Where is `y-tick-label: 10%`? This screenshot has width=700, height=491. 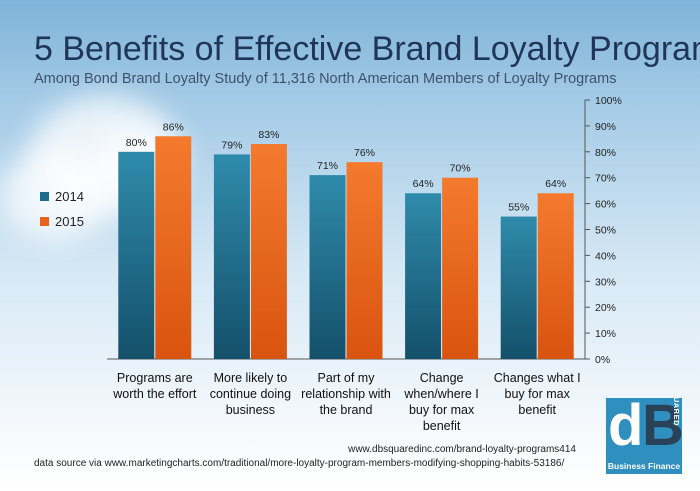
y-tick-label: 10% is located at coordinates (605, 334).